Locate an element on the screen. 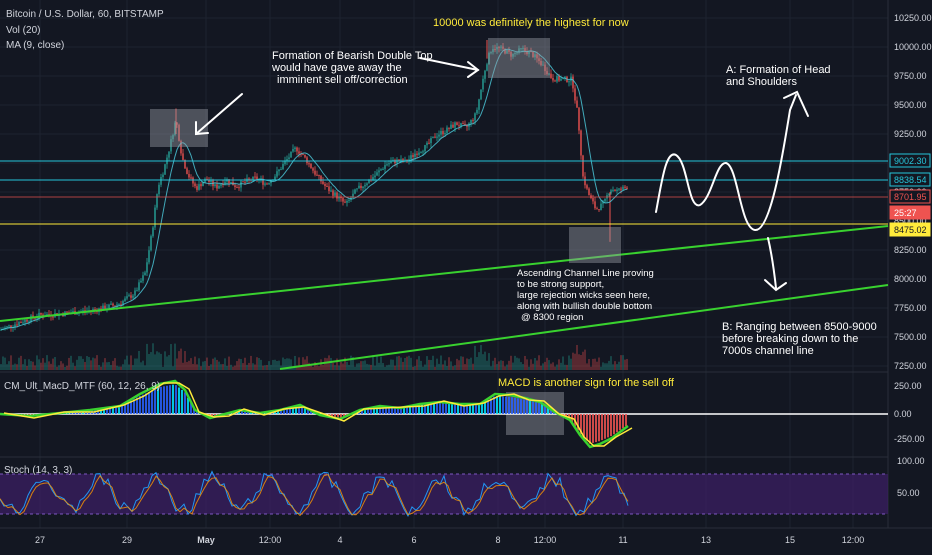 Image resolution: width=932 pixels, height=555 pixels. indicator-volume-label: Vol (20) is located at coordinates (23, 30).